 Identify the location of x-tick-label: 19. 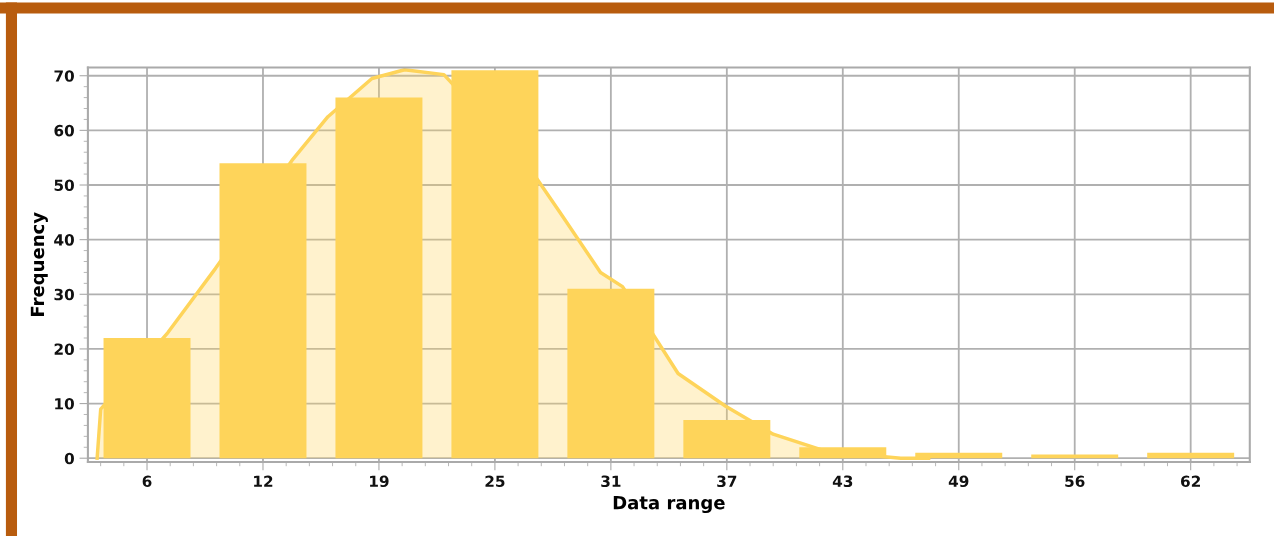
(379, 481).